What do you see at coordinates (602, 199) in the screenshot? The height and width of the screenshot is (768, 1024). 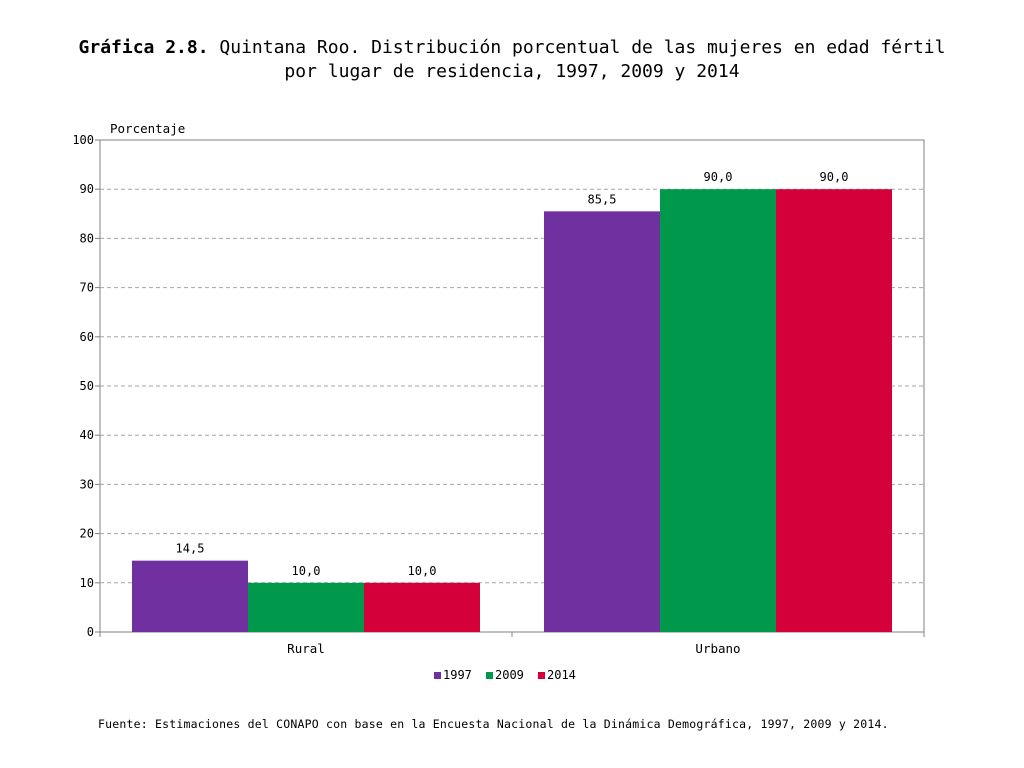 I see `data-label: 85,5` at bounding box center [602, 199].